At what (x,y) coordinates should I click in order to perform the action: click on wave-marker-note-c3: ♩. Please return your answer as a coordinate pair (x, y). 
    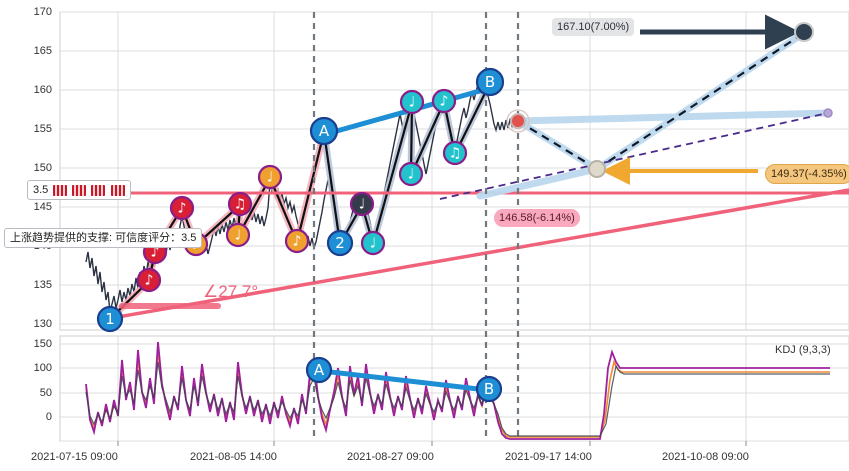
    Looking at the image, I should click on (412, 102).